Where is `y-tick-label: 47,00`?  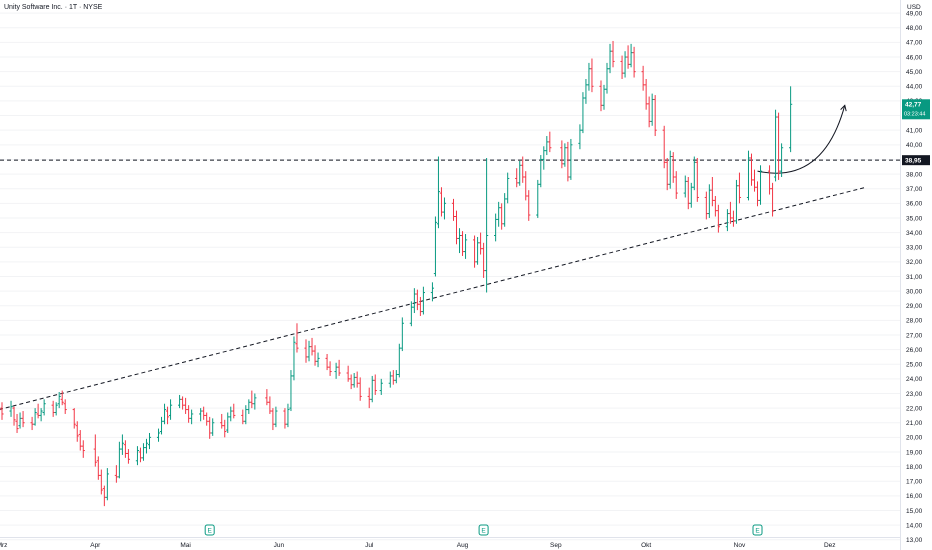 y-tick-label: 47,00 is located at coordinates (914, 43).